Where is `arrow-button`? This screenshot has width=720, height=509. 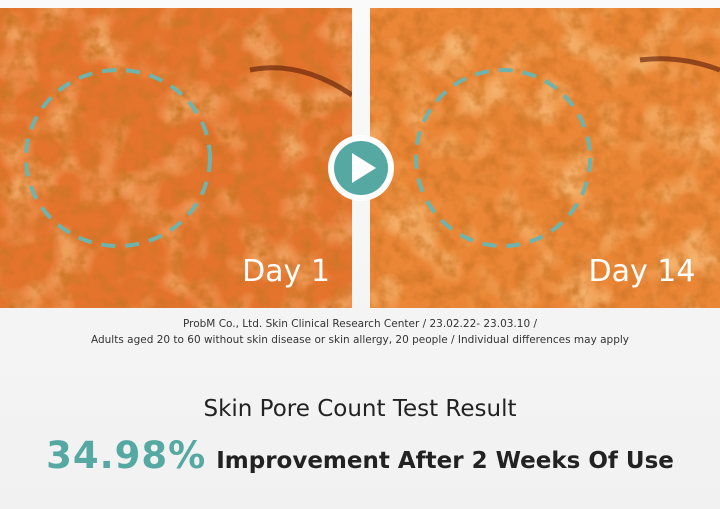 arrow-button is located at coordinates (361, 168).